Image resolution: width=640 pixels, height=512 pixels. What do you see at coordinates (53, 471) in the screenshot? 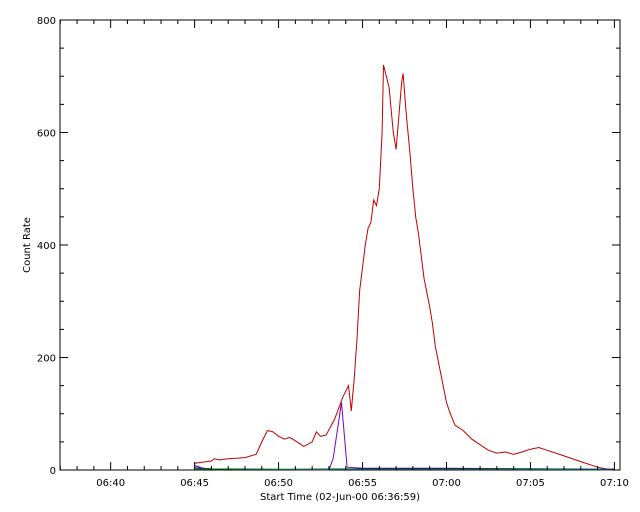
I see `y-tick-label: 0` at bounding box center [53, 471].